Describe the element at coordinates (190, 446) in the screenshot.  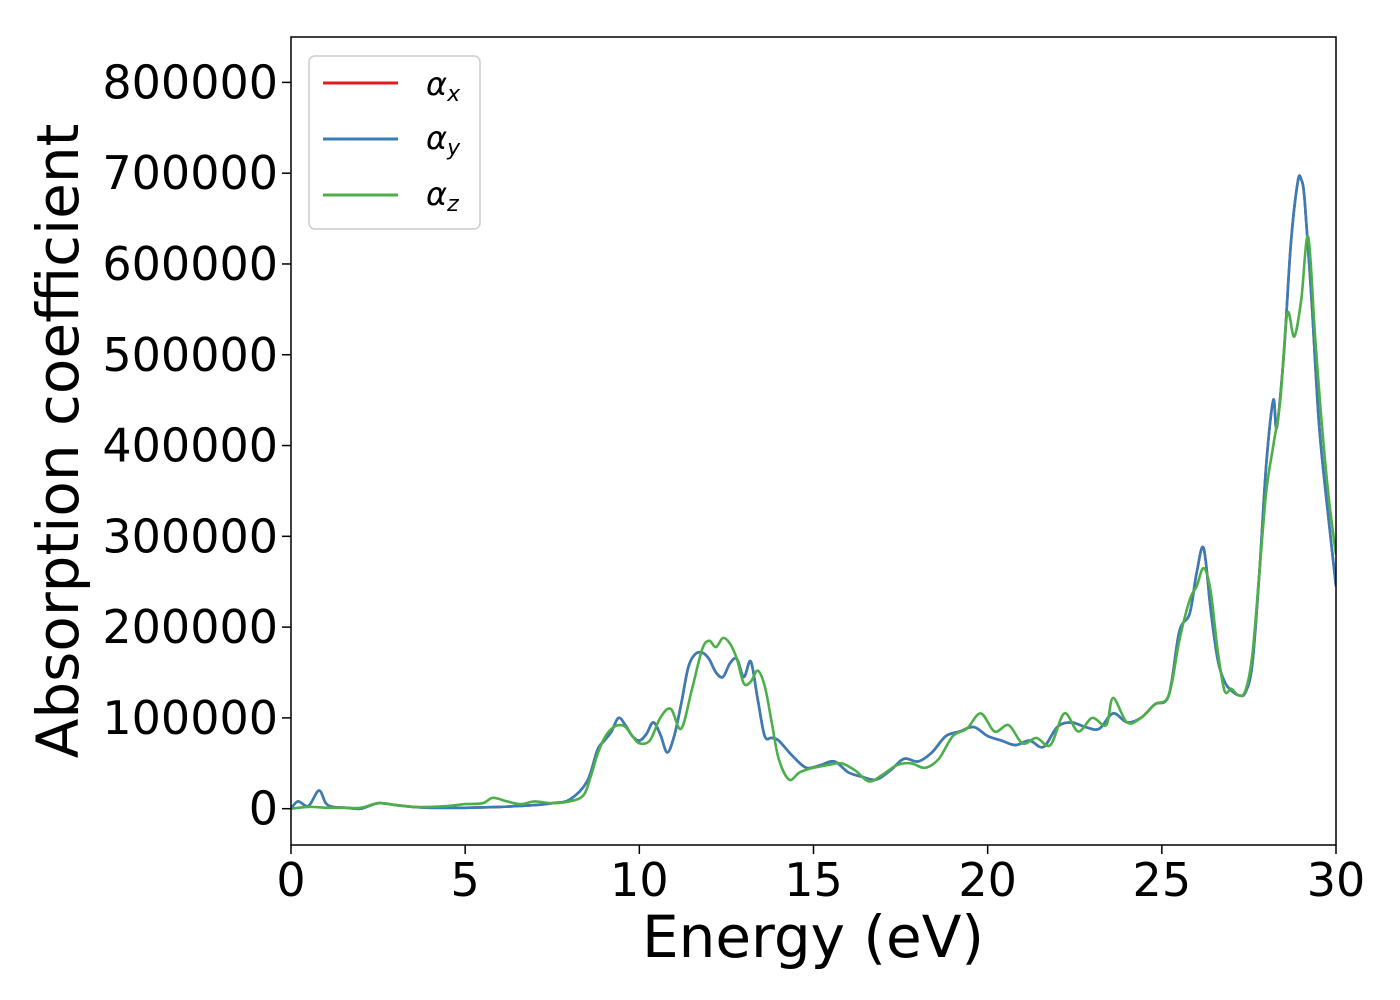
I see `y-tick-label: 400000` at that location.